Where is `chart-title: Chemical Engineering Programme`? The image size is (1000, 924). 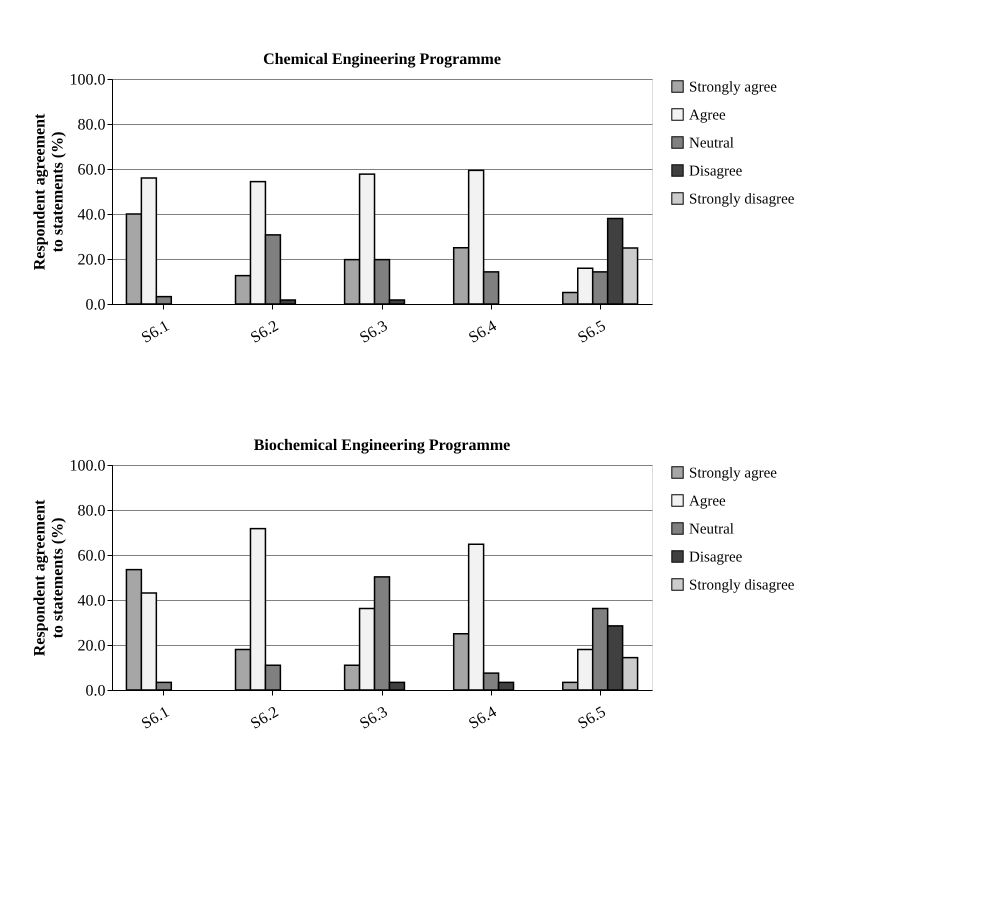
chart-title: Chemical Engineering Programme is located at coordinates (382, 59).